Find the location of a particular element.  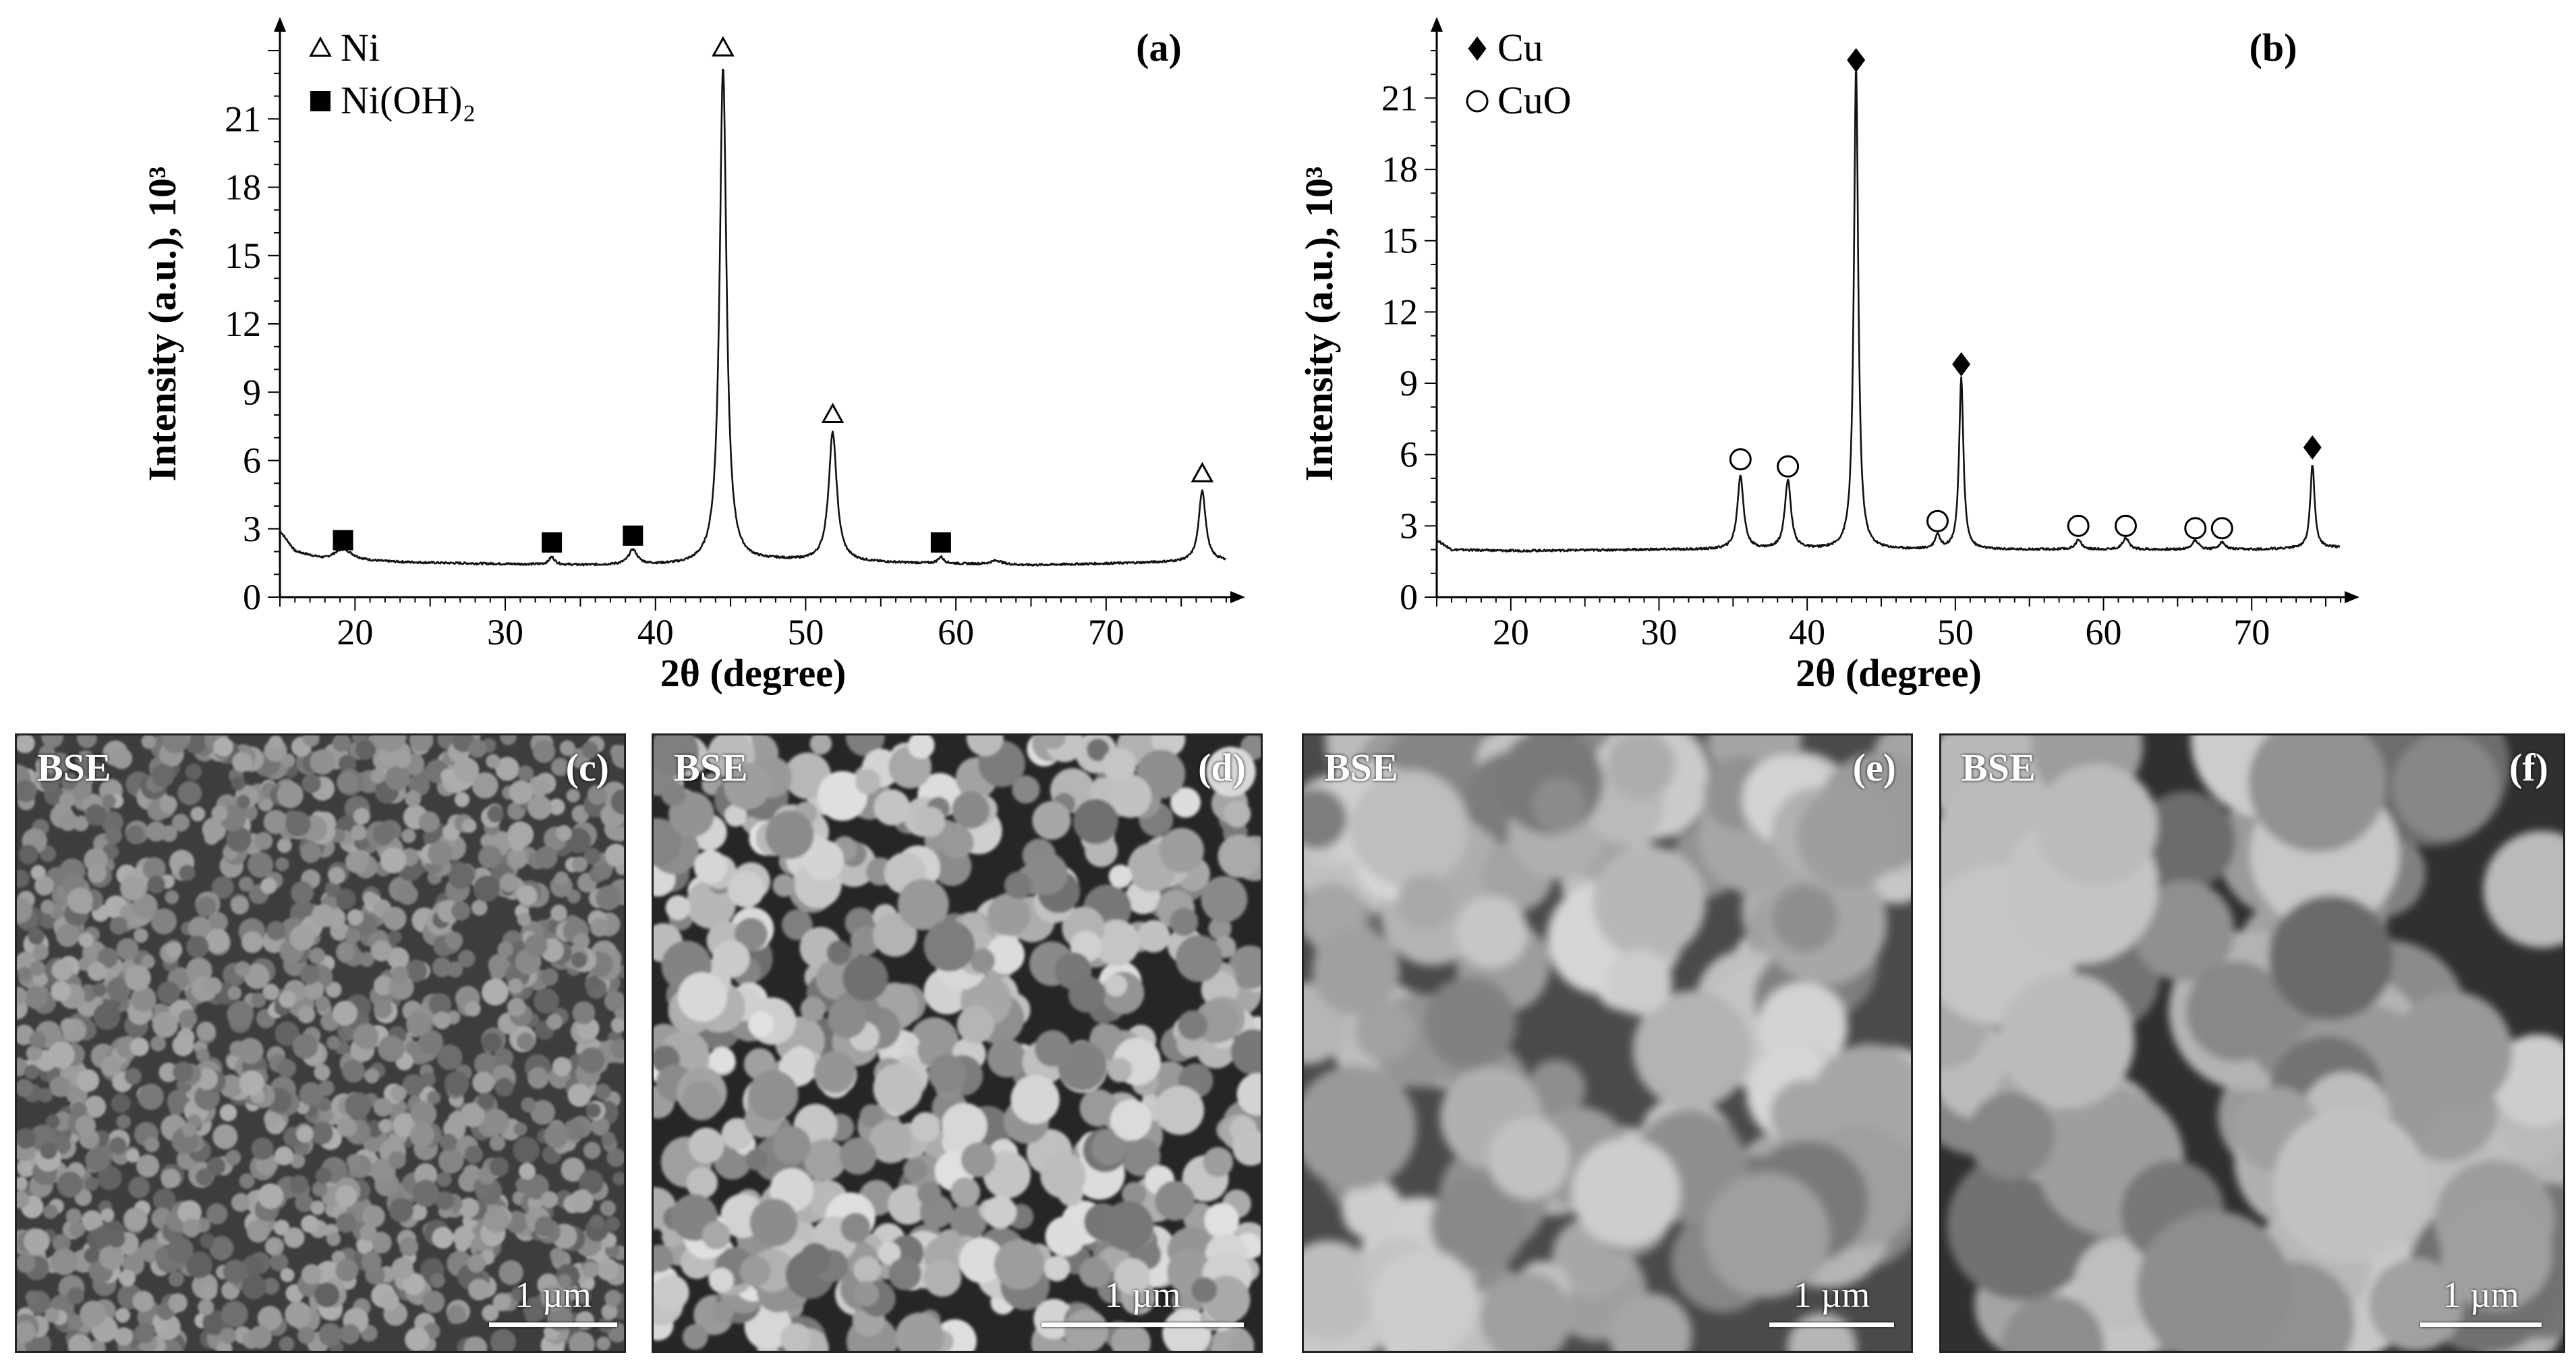

sem-texture-d is located at coordinates (957, 1043).